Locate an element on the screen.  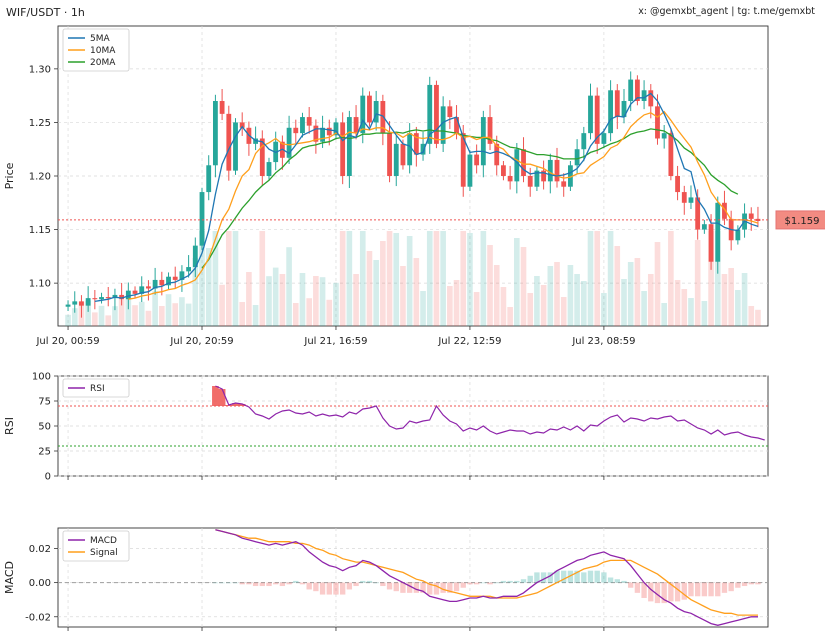
rsi-tick-label: 0 is located at coordinates (48, 477).